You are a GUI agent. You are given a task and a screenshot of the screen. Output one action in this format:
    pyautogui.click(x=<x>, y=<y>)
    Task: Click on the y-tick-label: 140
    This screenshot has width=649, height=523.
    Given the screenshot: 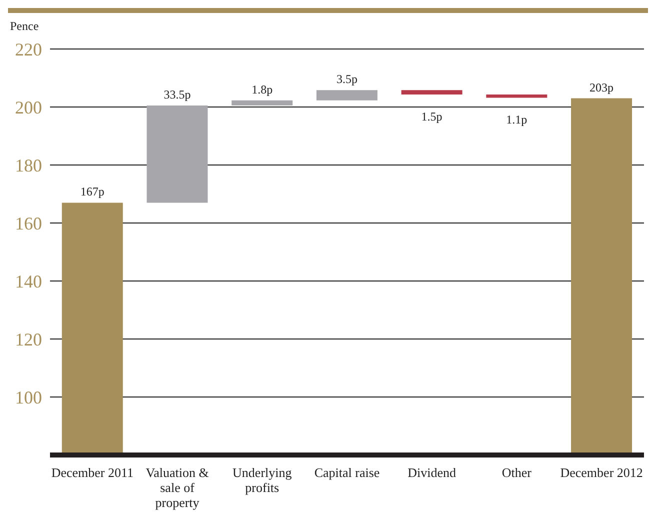 What is the action you would take?
    pyautogui.click(x=28, y=281)
    